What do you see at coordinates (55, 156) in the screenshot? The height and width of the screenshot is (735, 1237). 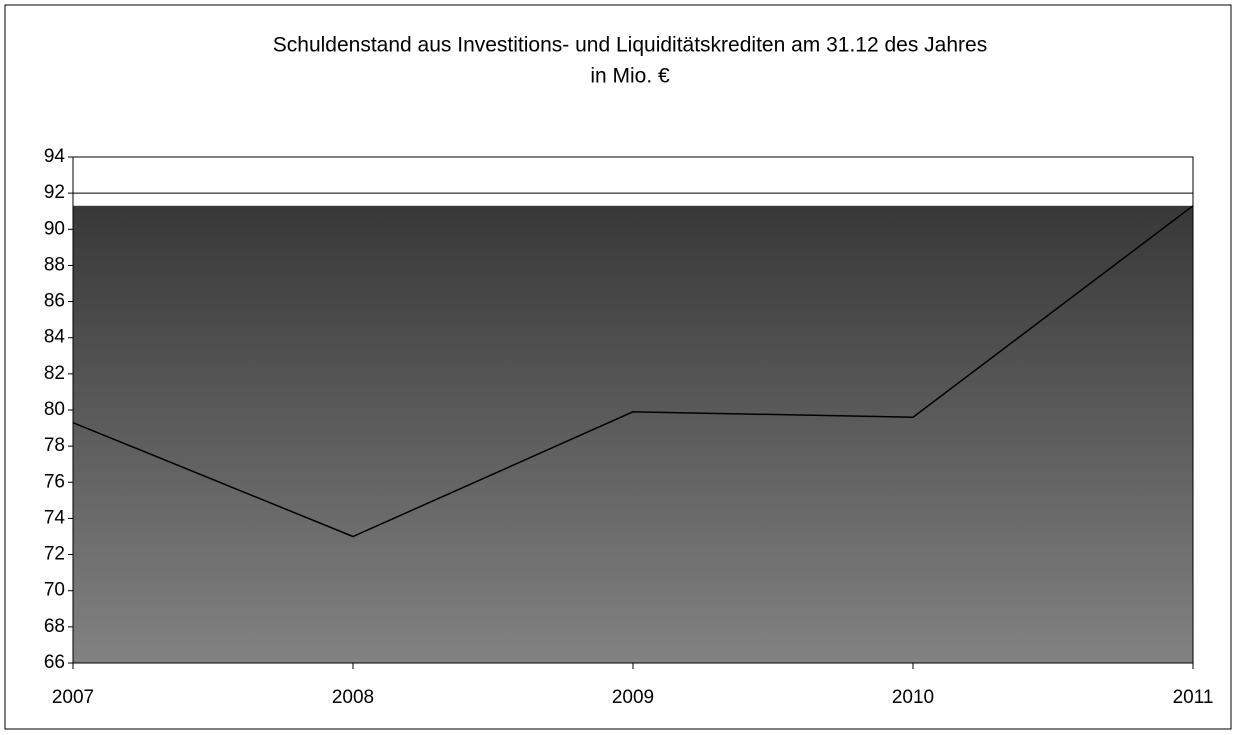 I see `y-tick-label: 94` at bounding box center [55, 156].